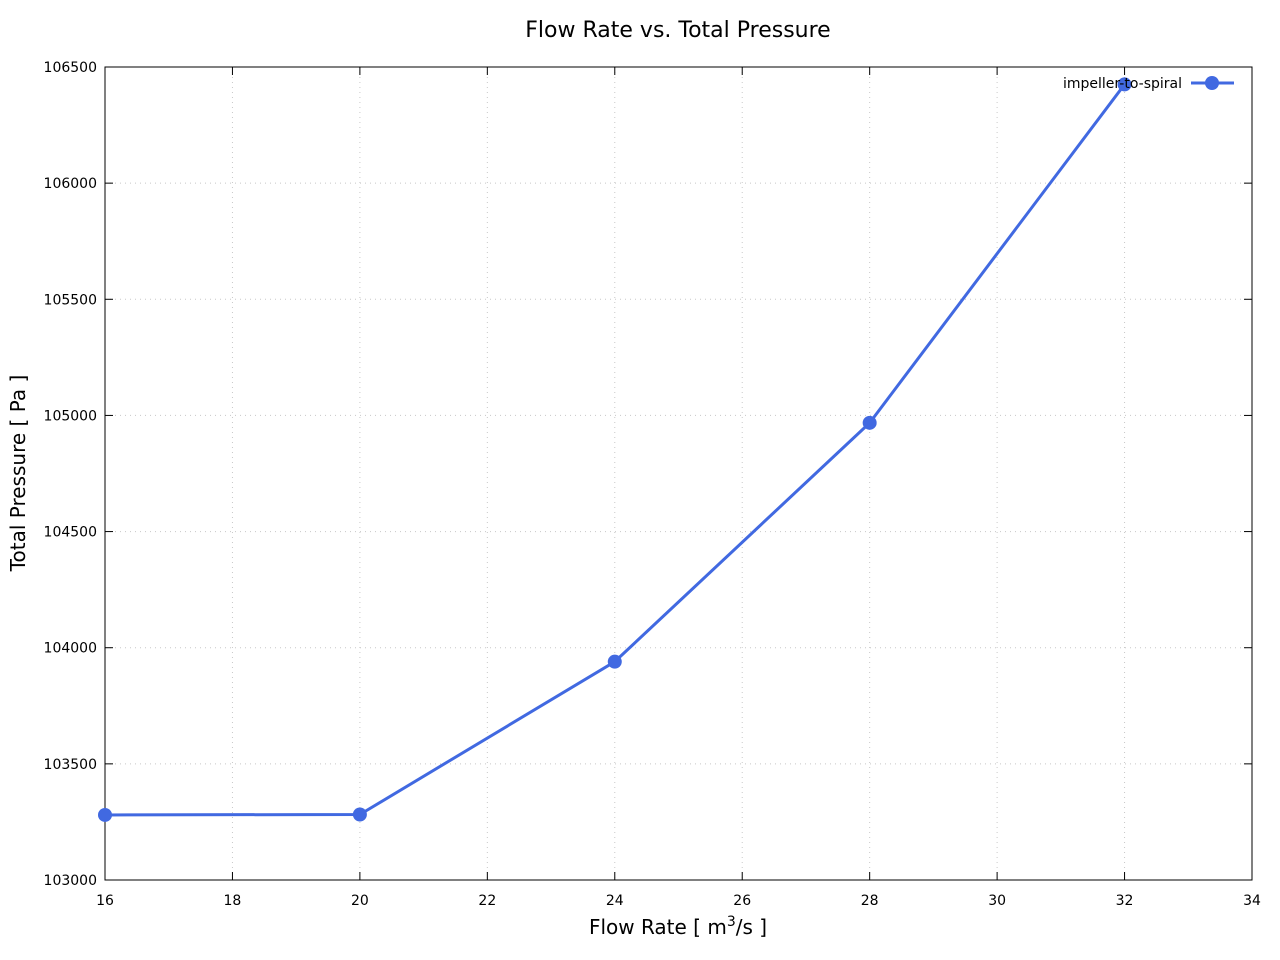 The image size is (1280, 960). What do you see at coordinates (70, 533) in the screenshot?
I see `y-tick-label: 104500` at bounding box center [70, 533].